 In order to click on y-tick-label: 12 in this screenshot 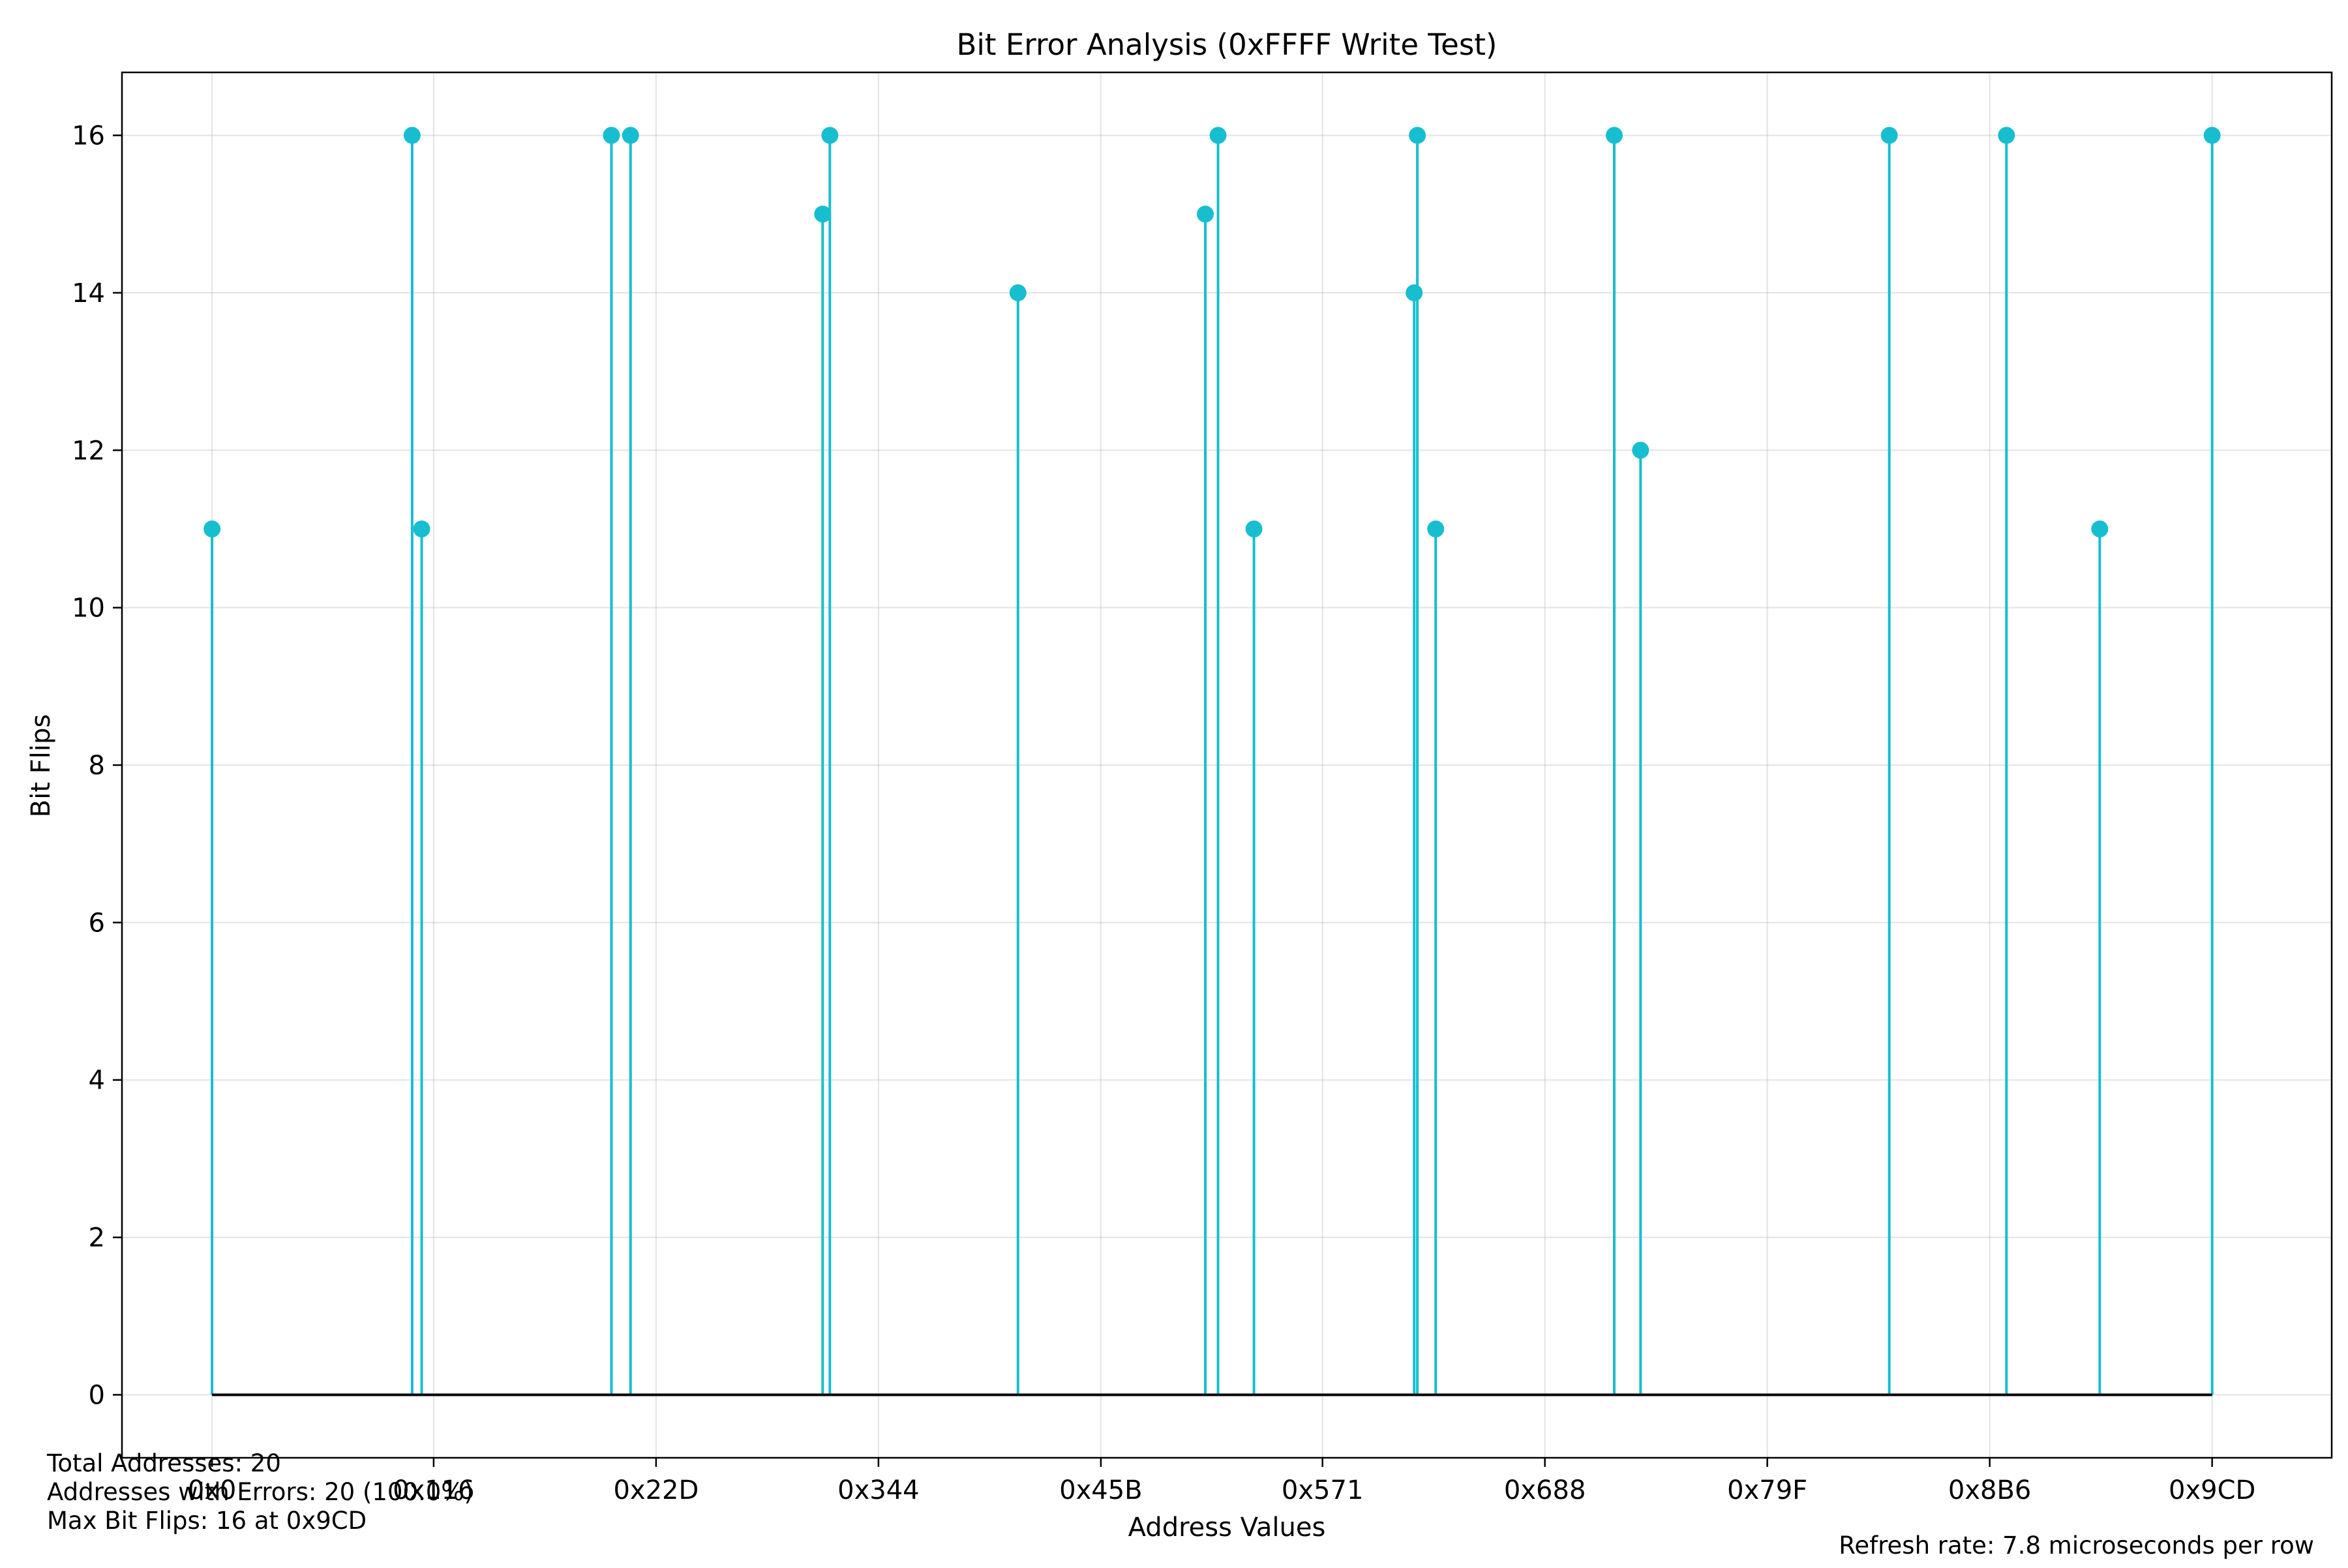, I will do `click(89, 451)`.